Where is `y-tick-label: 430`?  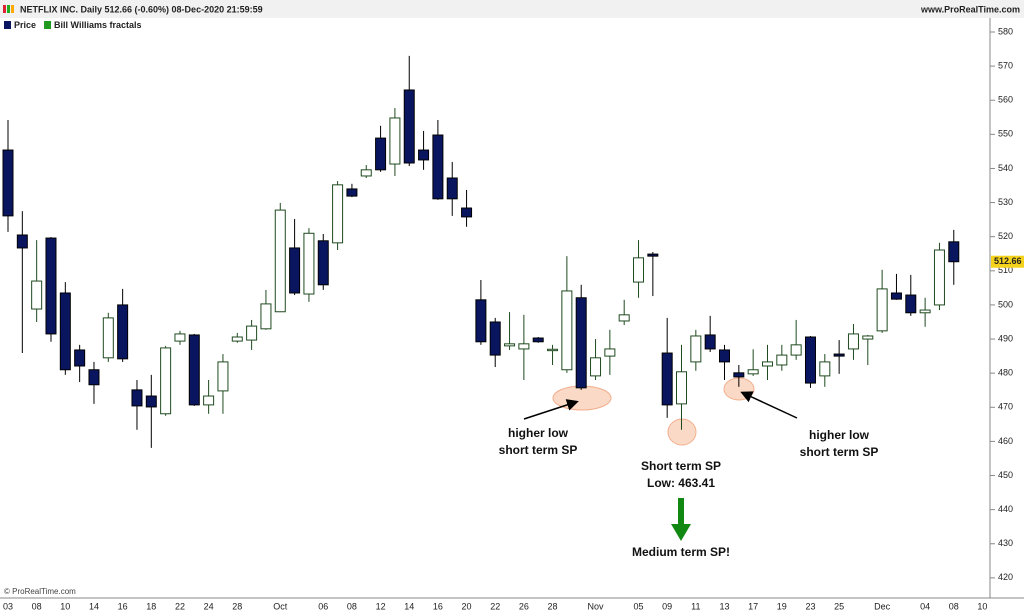
y-tick-label: 430 is located at coordinates (1005, 543).